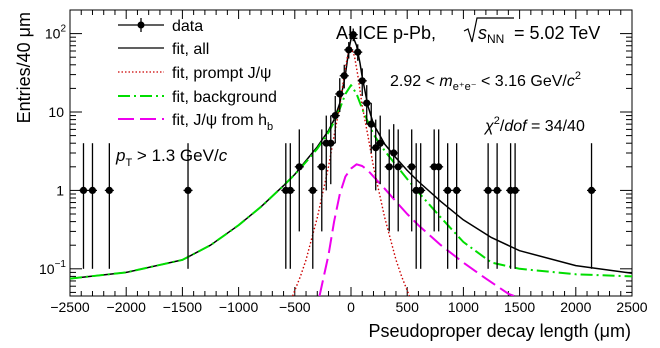 The width and height of the screenshot is (660, 348). Describe the element at coordinates (491, 34) in the screenshot. I see `svg-text: sNN` at that location.